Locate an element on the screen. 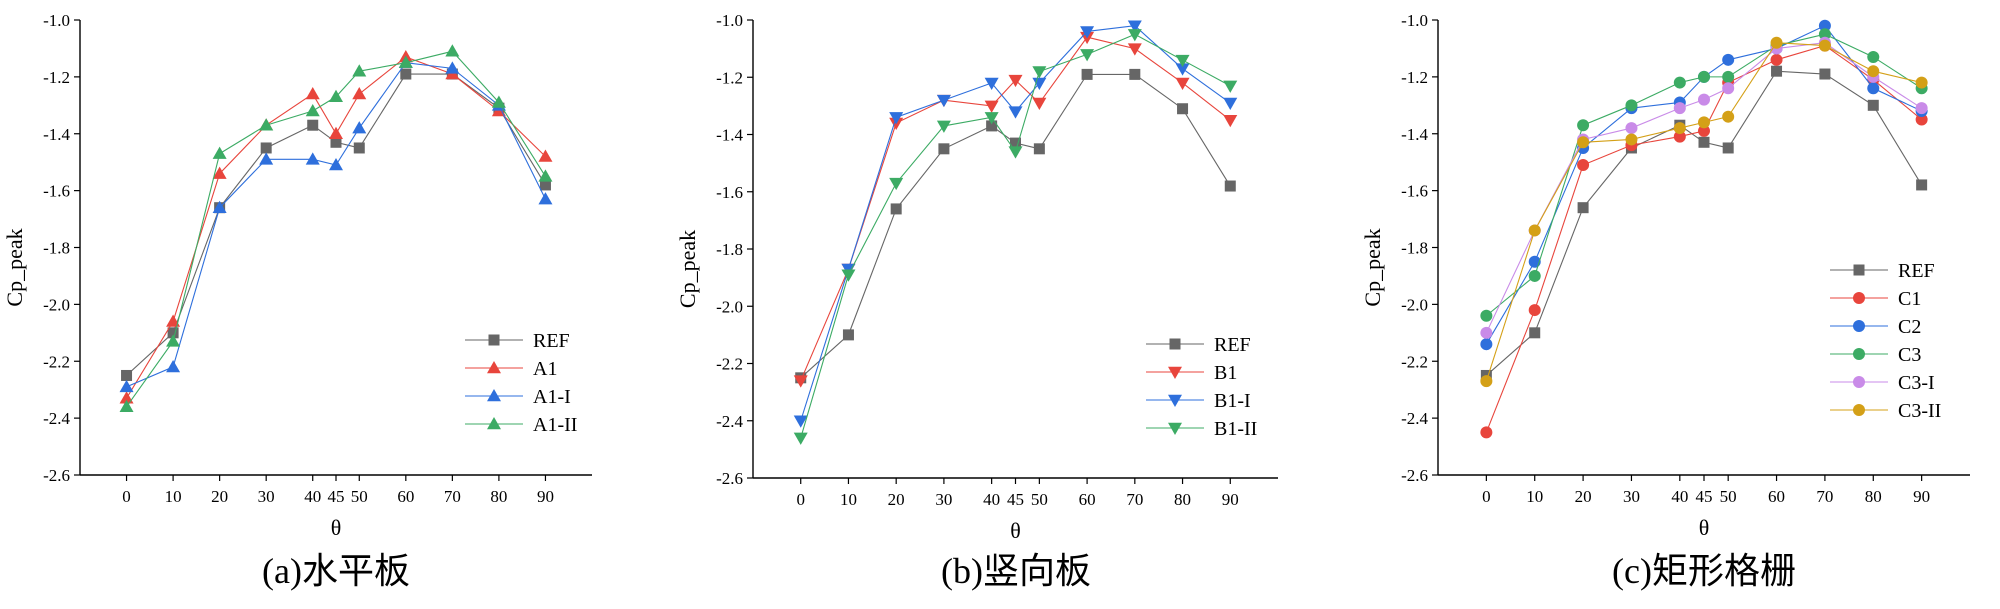 The image size is (2000, 609). y-tick-label: -2.6 is located at coordinates (729, 478).